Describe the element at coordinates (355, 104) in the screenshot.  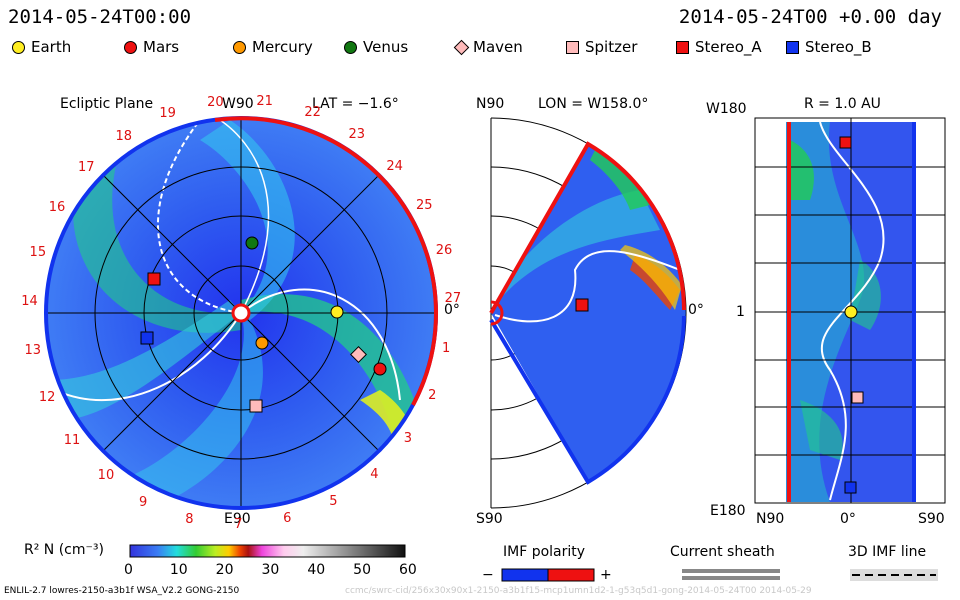
I see `ecliptic-lat: LAT = −1.6°` at that location.